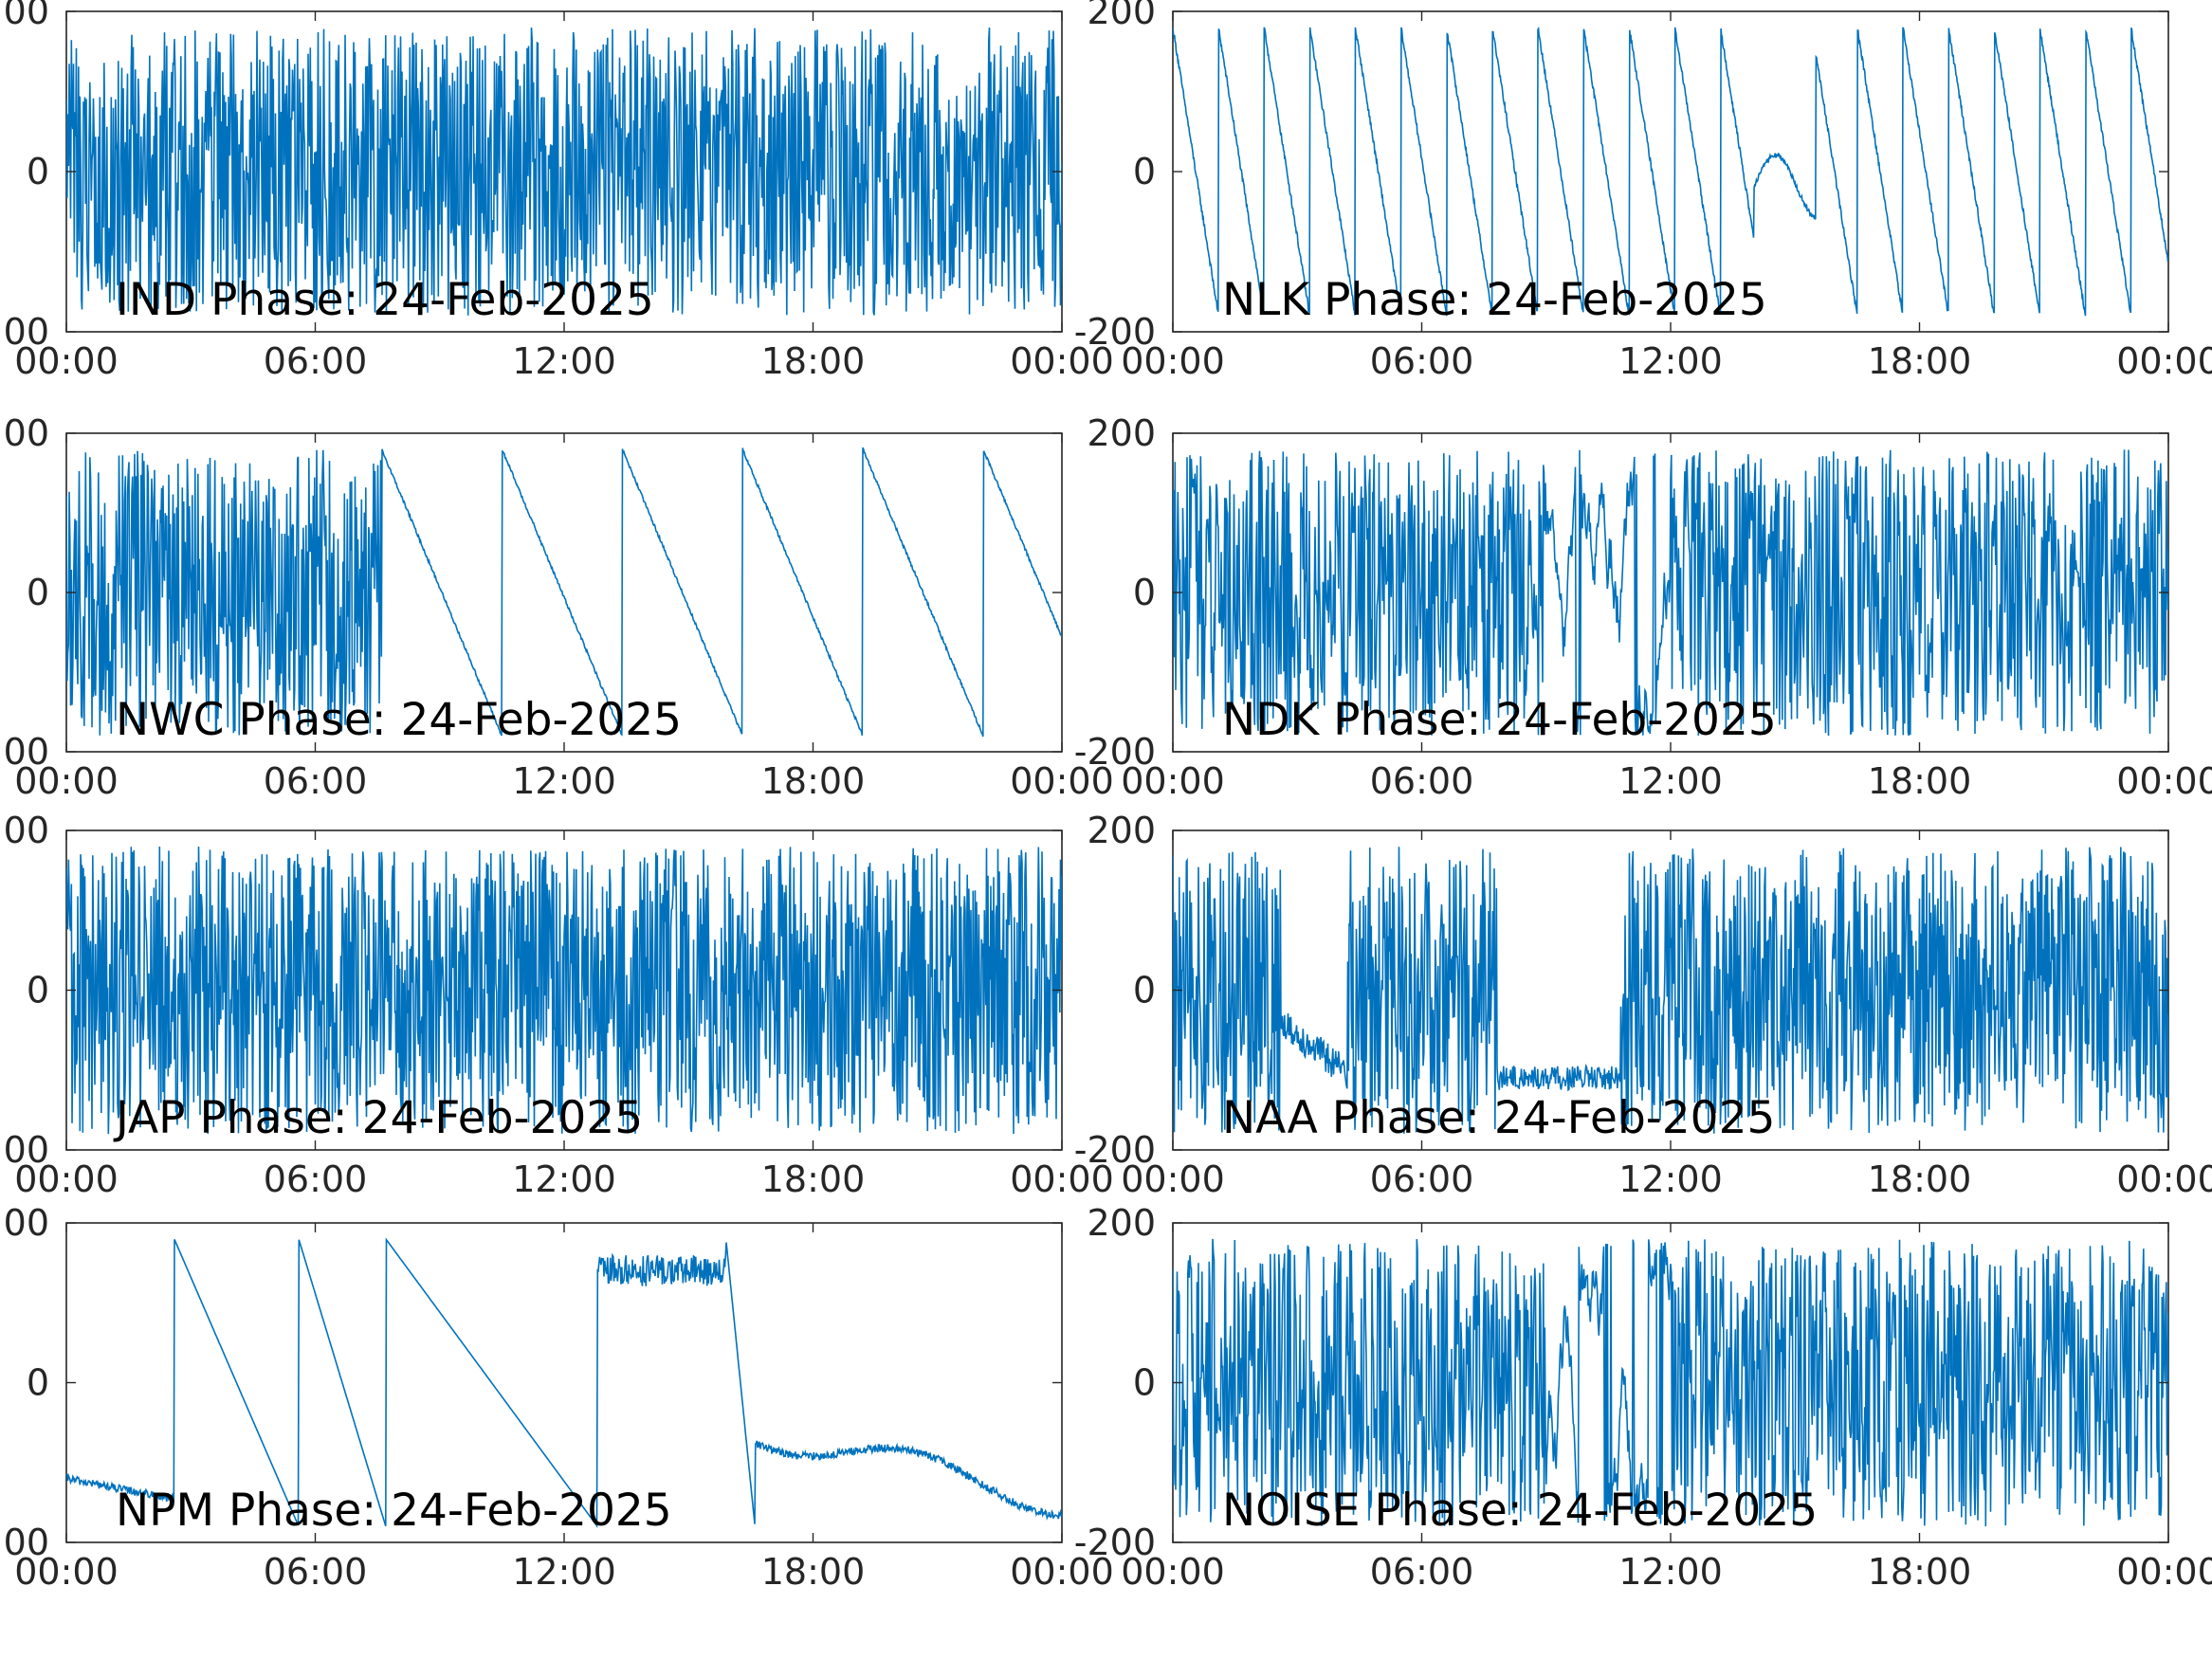  Describe the element at coordinates (1520, 1511) in the screenshot. I see `subplot-title: NOISE Phase: 24-Feb-2025` at that location.